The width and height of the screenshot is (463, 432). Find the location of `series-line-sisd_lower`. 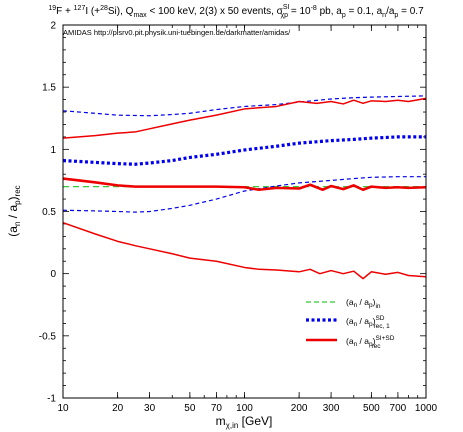

series-line-sisd_lower is located at coordinates (244, 250).